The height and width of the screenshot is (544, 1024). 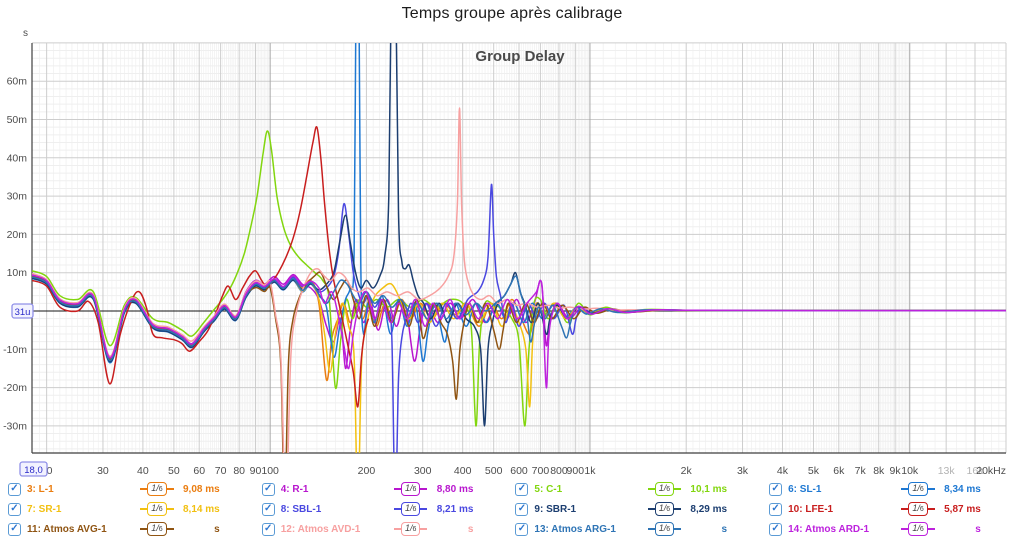 I want to click on smoothing-widget-4: 1/6, so click(x=411, y=489).